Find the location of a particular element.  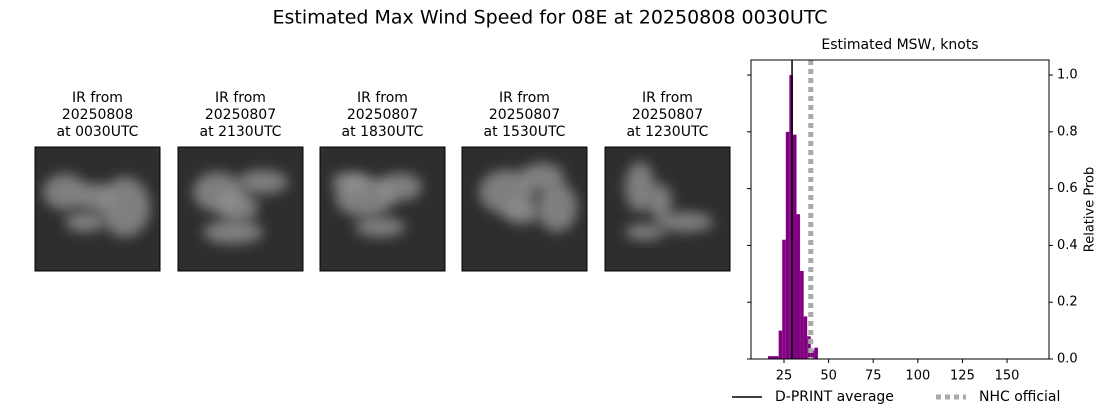

image-caption: at 1530UTC is located at coordinates (525, 132).